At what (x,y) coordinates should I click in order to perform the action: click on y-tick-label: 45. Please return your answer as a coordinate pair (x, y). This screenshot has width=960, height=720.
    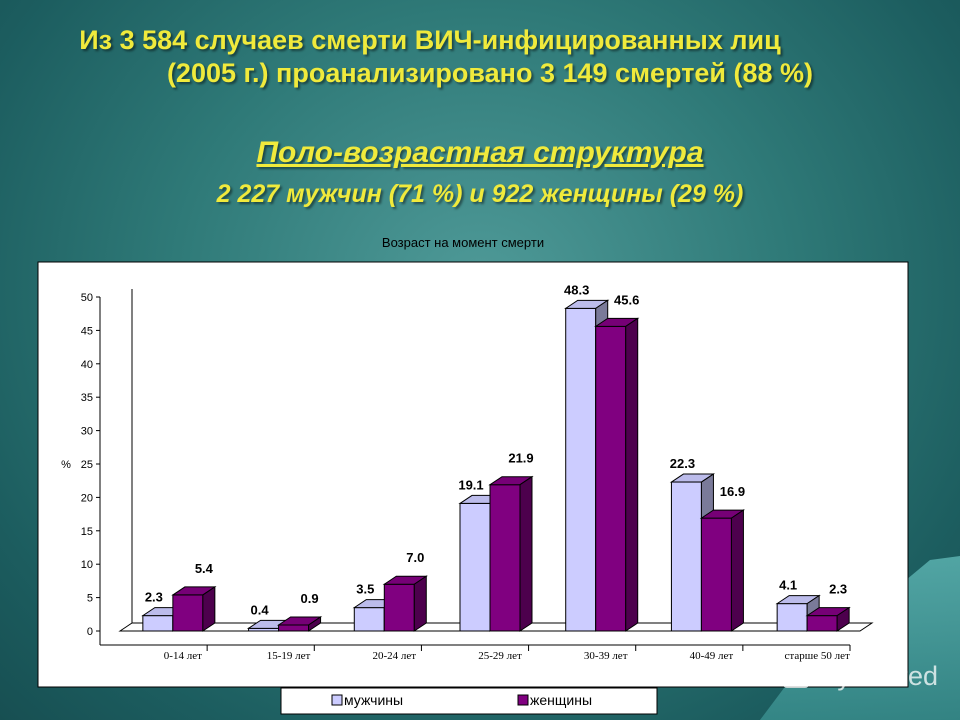
    Looking at the image, I should click on (87, 331).